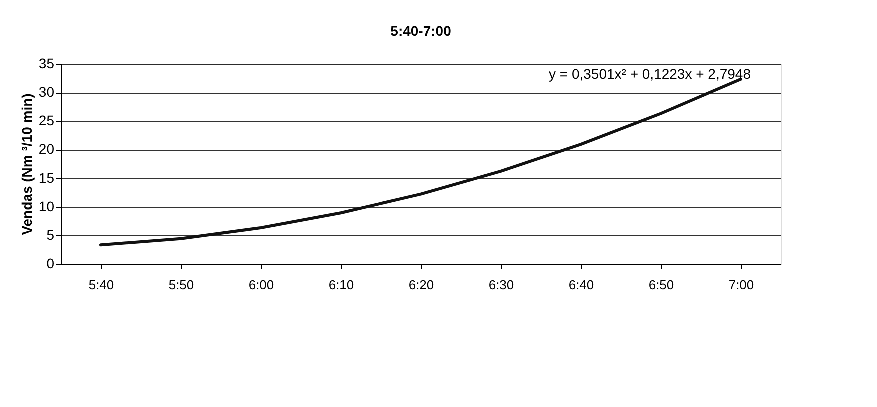 The width and height of the screenshot is (877, 407). What do you see at coordinates (46, 92) in the screenshot?
I see `y-tick-label: 30` at bounding box center [46, 92].